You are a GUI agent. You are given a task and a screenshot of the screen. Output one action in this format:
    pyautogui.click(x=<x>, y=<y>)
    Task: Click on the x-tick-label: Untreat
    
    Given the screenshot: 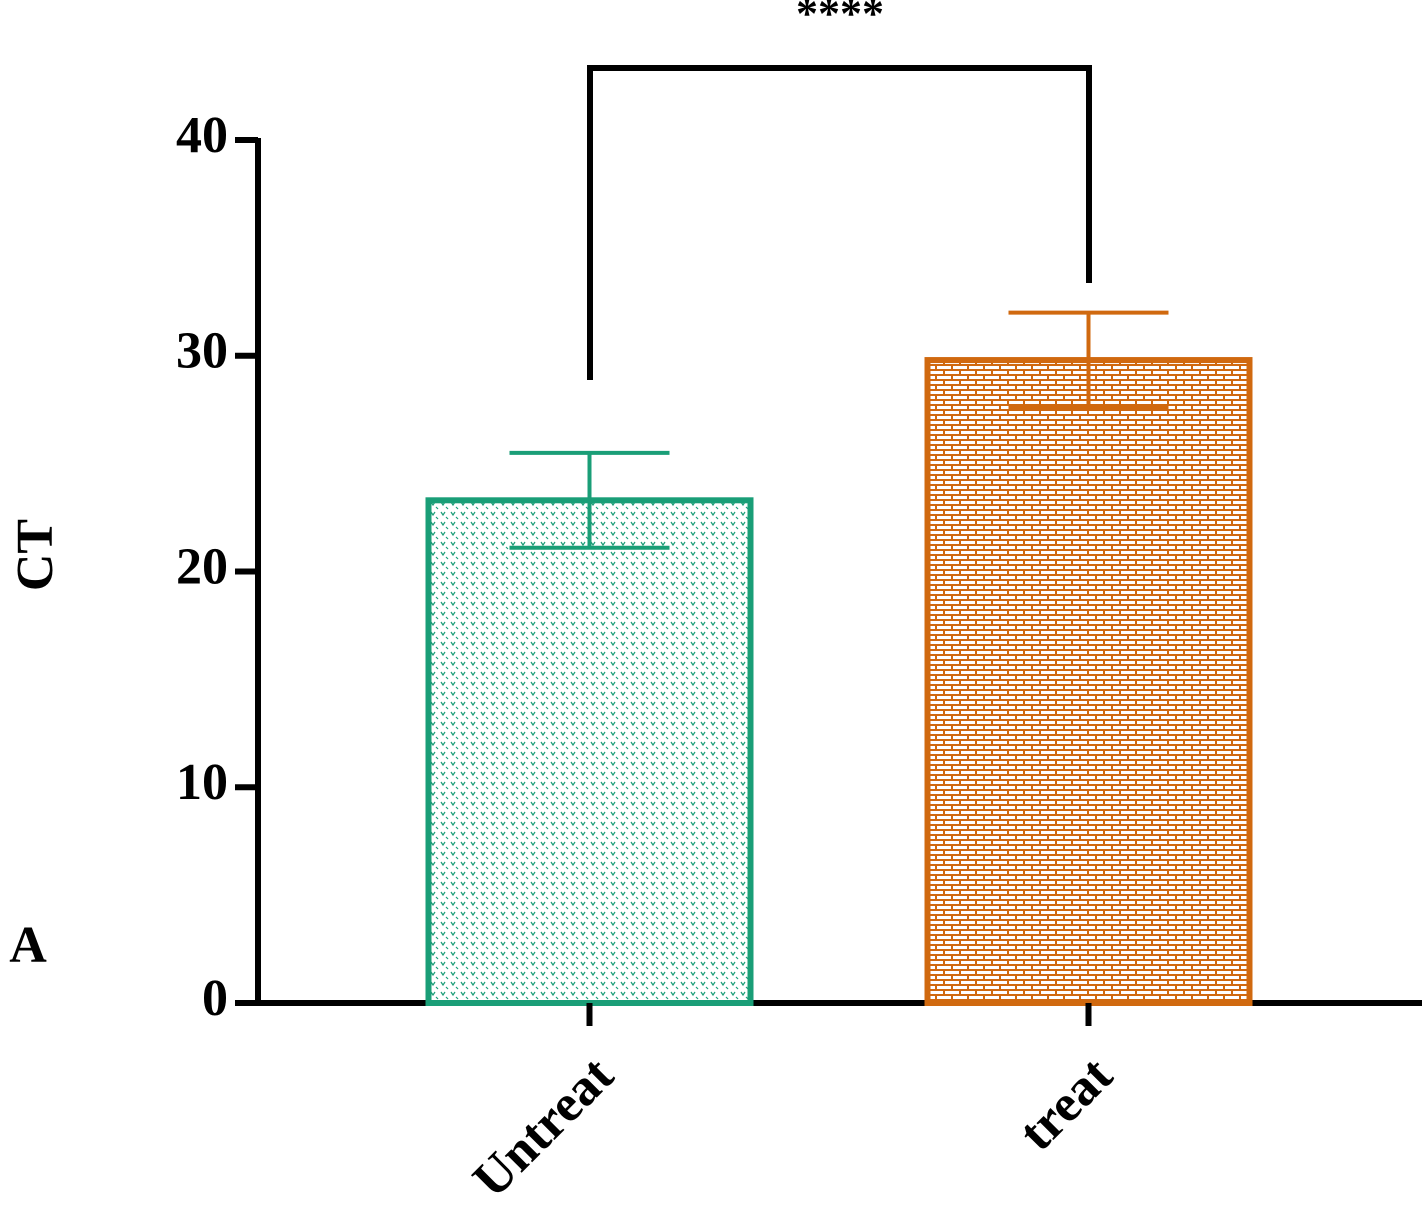 What is the action you would take?
    pyautogui.click(x=543, y=1127)
    